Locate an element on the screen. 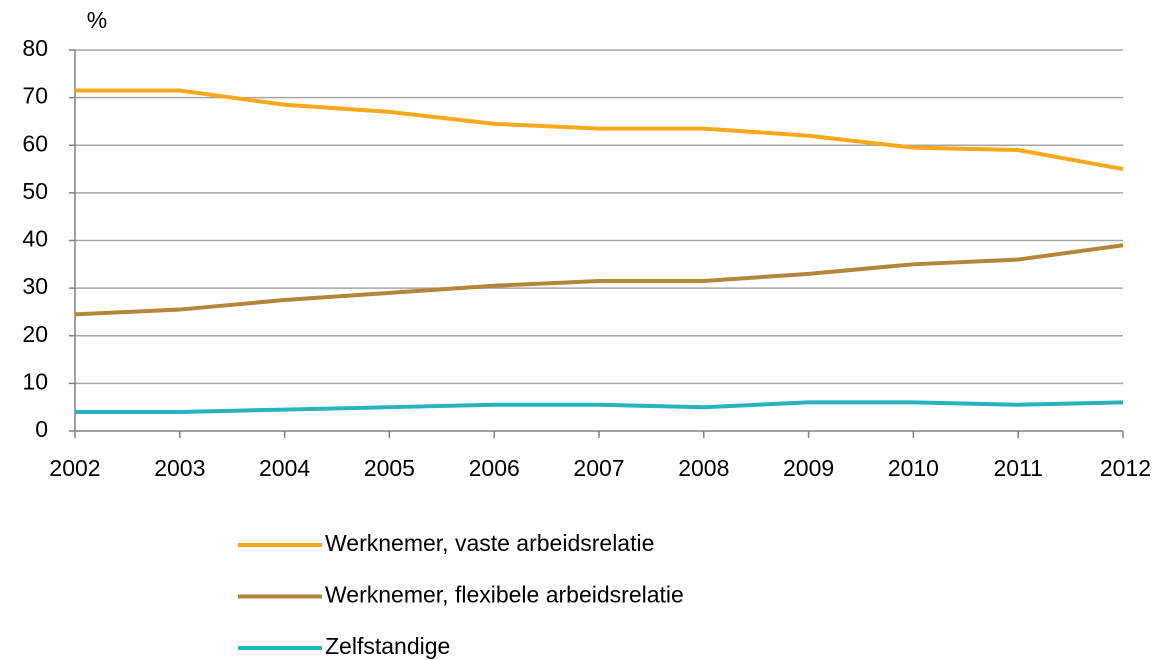 This screenshot has width=1160, height=660. y-tick-label: 20 is located at coordinates (35, 334).